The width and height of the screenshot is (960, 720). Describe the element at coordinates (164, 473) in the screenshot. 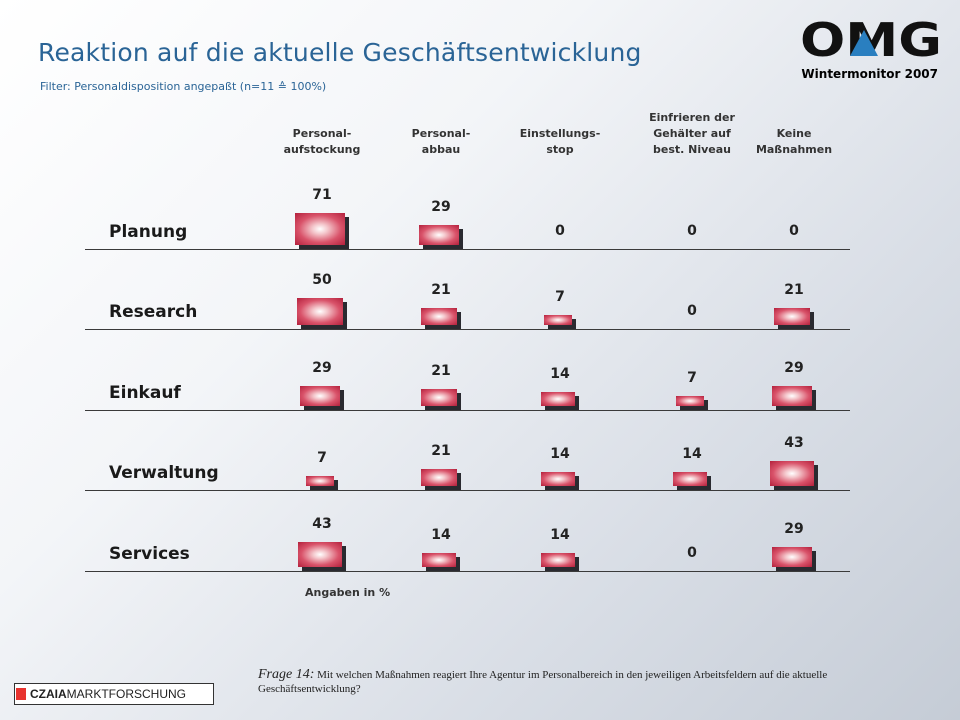

I see `row-label: Verwaltung` at that location.